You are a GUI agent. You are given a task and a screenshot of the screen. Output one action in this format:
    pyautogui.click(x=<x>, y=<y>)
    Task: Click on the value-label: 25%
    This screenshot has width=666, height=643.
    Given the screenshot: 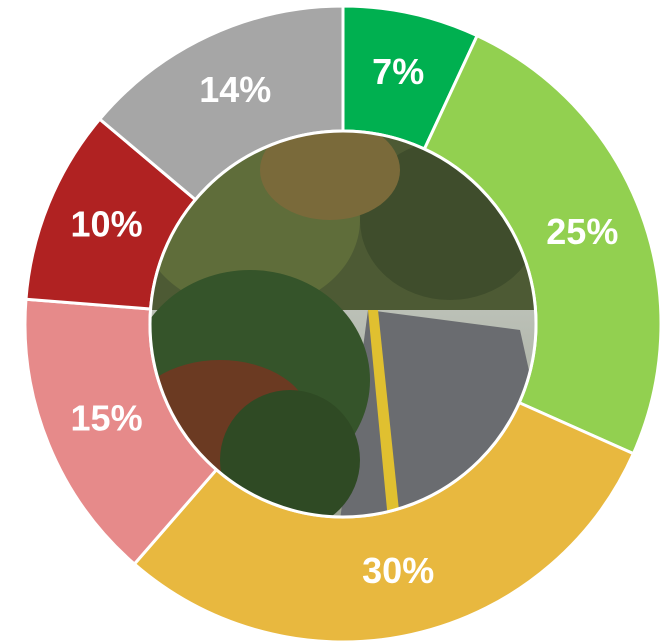 What is the action you would take?
    pyautogui.click(x=582, y=231)
    